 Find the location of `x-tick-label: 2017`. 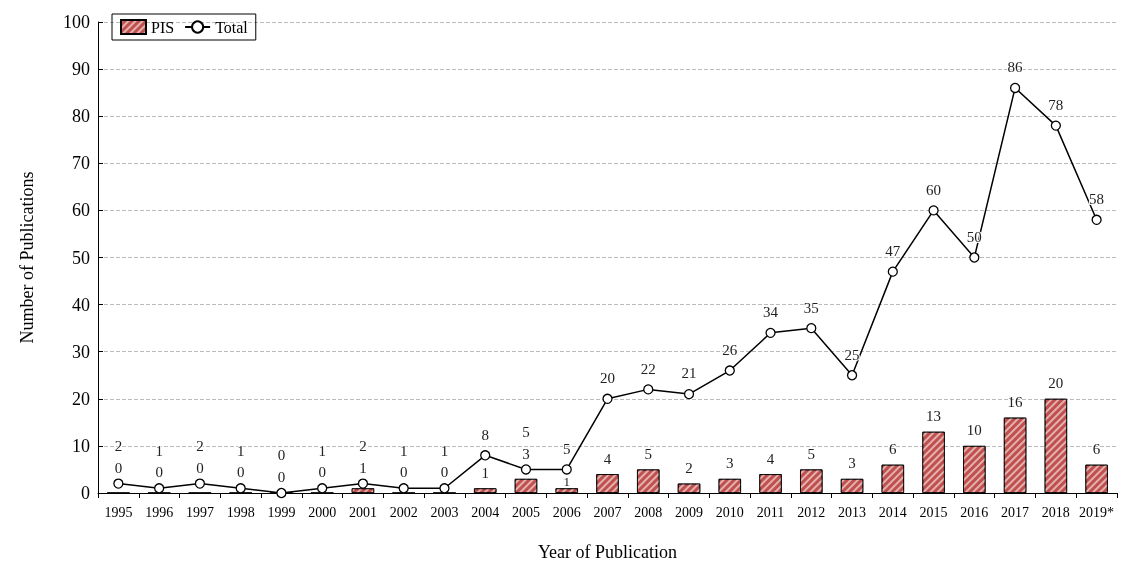

x-tick-label: 2017 is located at coordinates (1015, 512).